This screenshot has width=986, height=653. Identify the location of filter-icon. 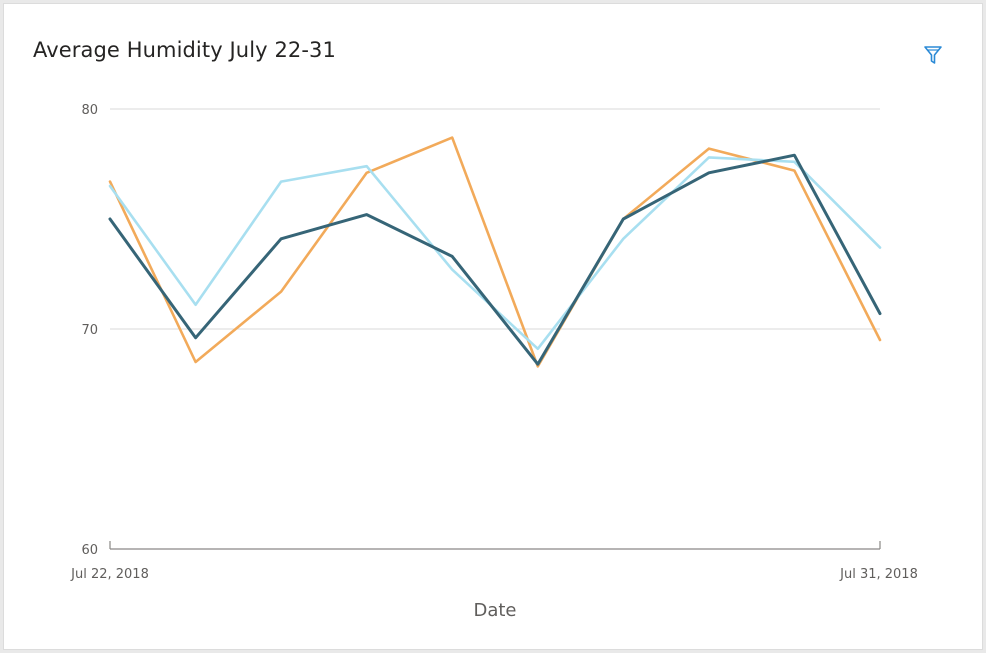
(933, 55).